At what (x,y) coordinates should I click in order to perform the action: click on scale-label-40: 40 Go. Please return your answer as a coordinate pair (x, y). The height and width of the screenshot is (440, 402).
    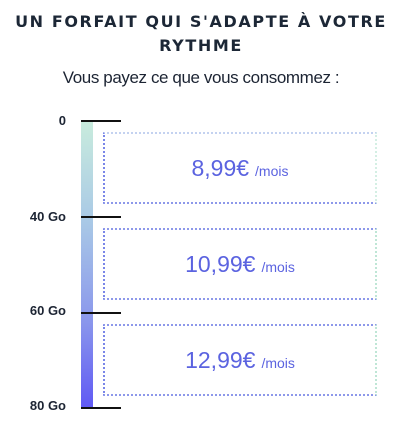
    Looking at the image, I should click on (47, 216).